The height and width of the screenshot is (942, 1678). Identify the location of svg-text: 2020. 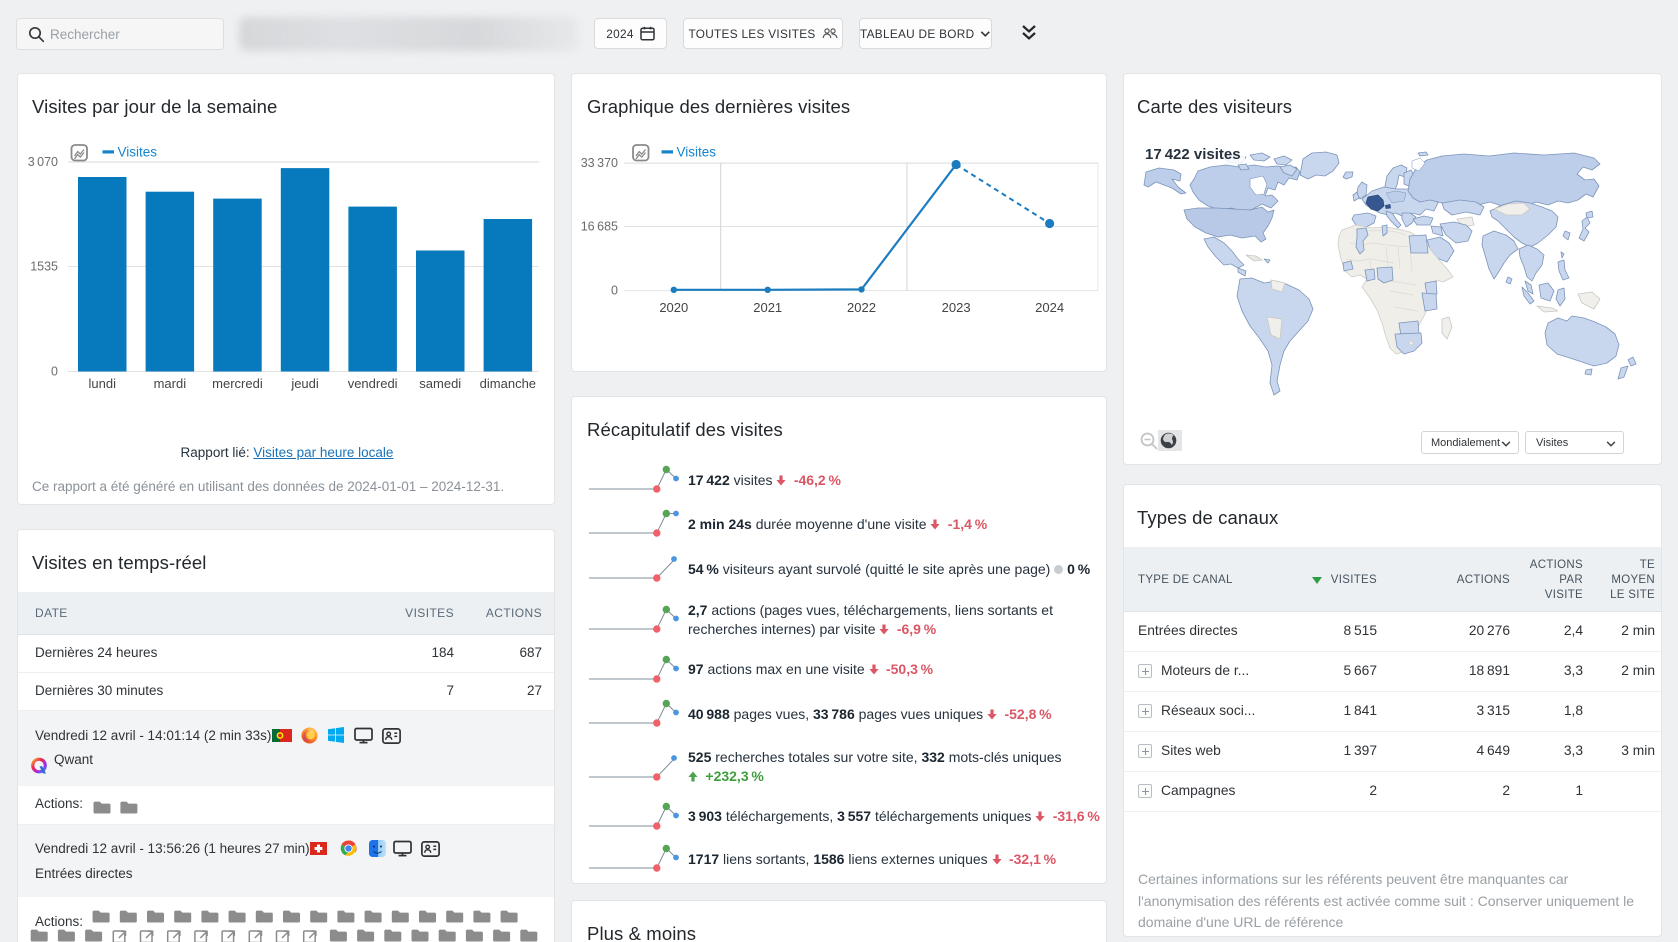
(673, 307).